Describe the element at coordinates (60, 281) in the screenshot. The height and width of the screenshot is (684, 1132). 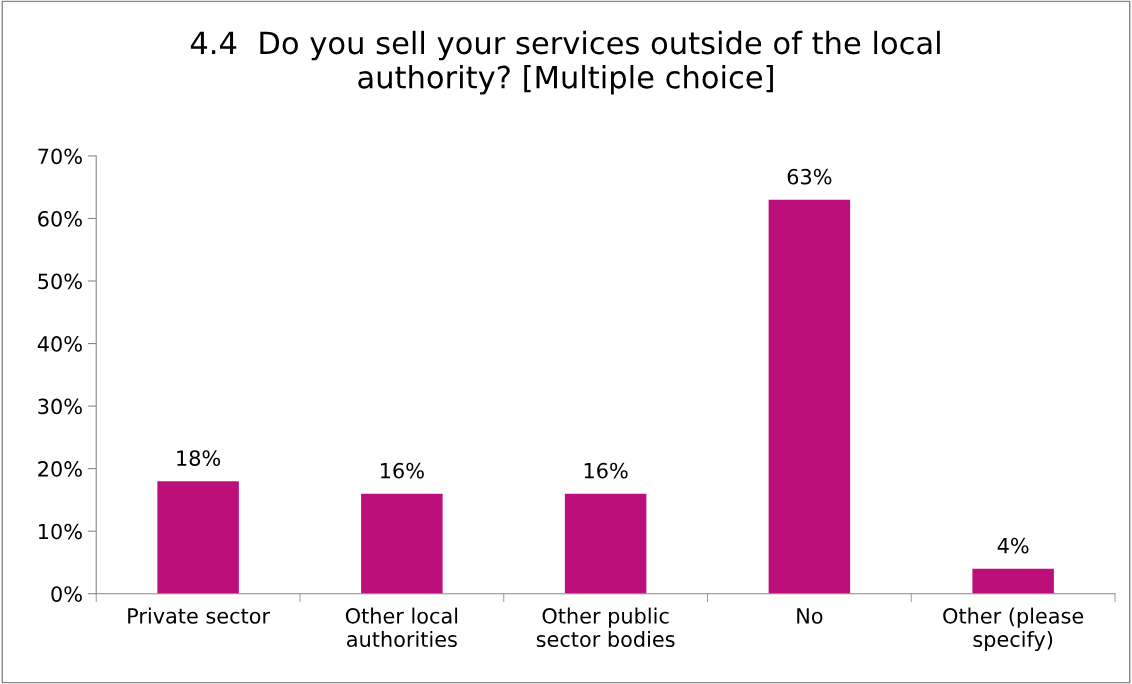
I see `y-tick-label: 50%` at that location.